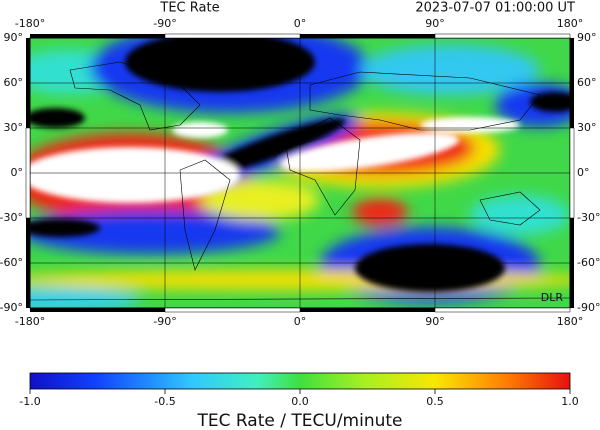 The image size is (600, 430). I want to click on colorbar-tick-label: 0.0, so click(300, 401).